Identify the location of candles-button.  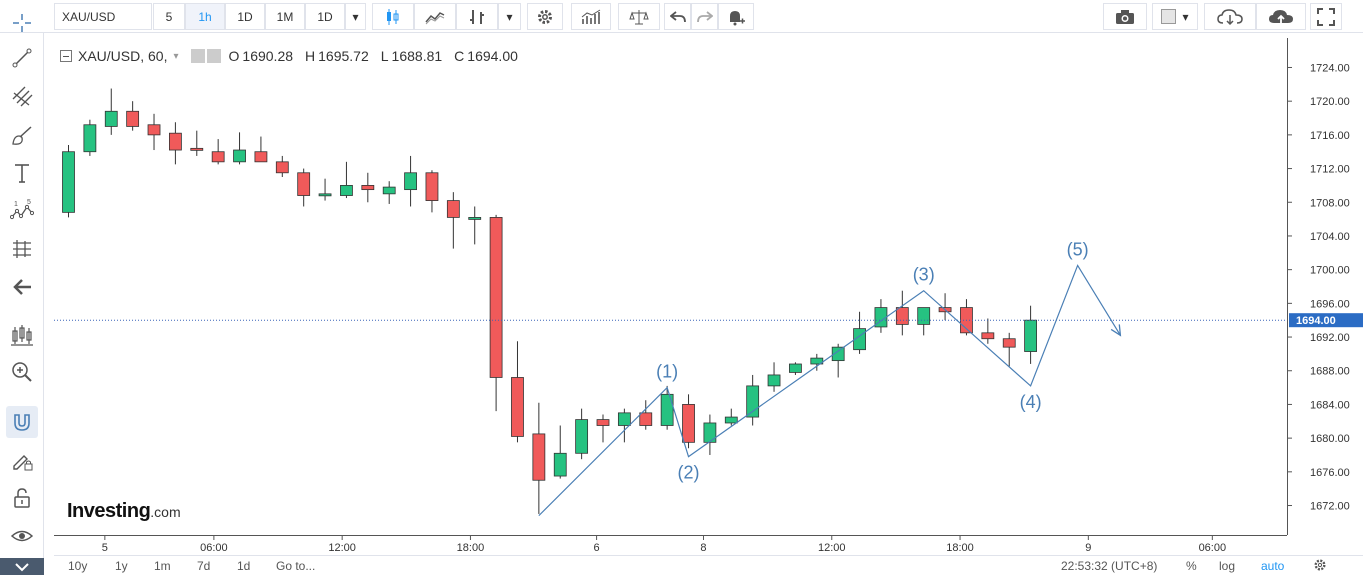
(393, 16).